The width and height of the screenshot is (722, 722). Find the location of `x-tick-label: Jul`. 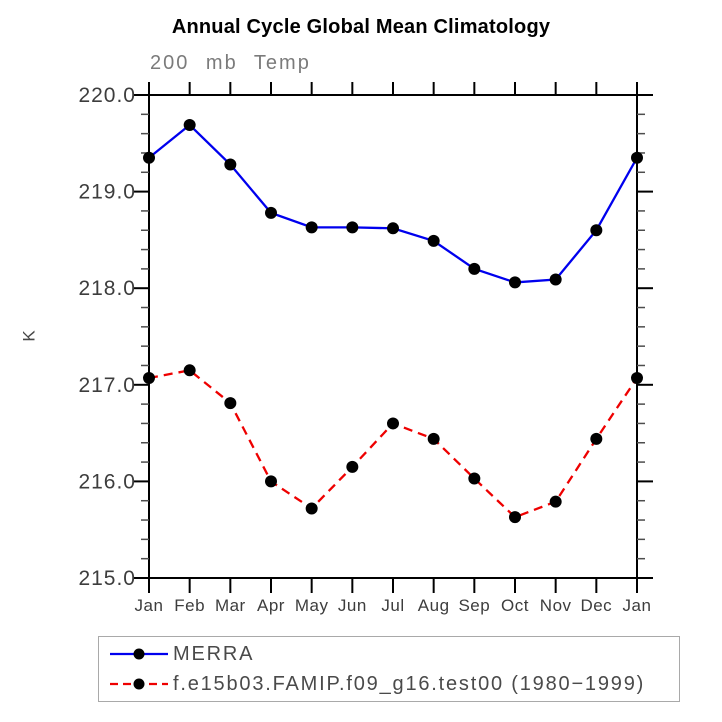

x-tick-label: Jul is located at coordinates (392, 605).